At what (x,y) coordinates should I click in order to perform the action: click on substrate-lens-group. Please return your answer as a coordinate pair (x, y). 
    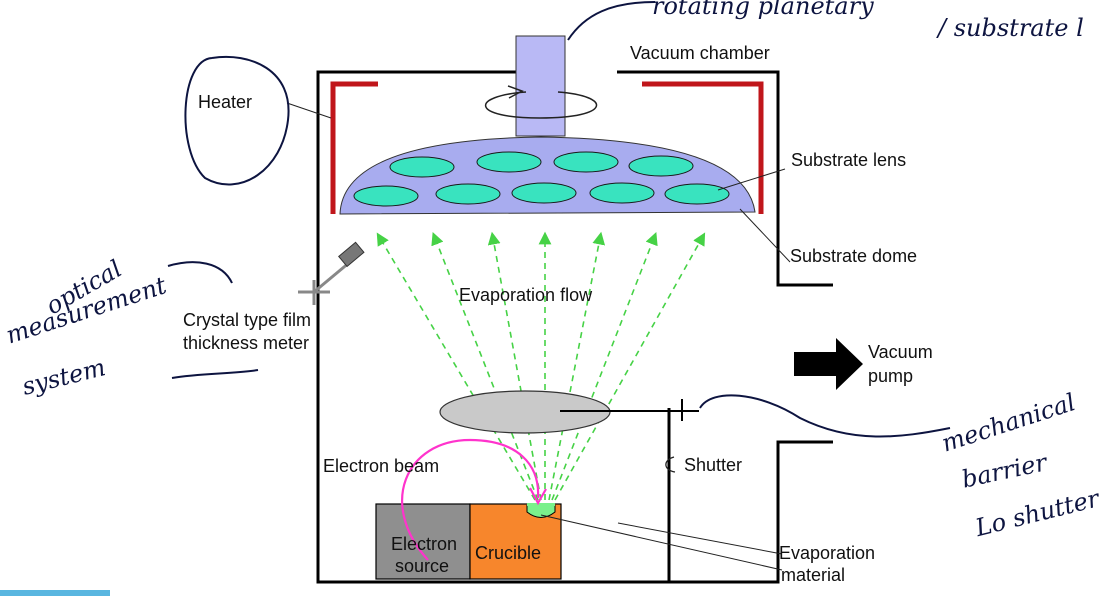
    Looking at the image, I should click on (541, 179).